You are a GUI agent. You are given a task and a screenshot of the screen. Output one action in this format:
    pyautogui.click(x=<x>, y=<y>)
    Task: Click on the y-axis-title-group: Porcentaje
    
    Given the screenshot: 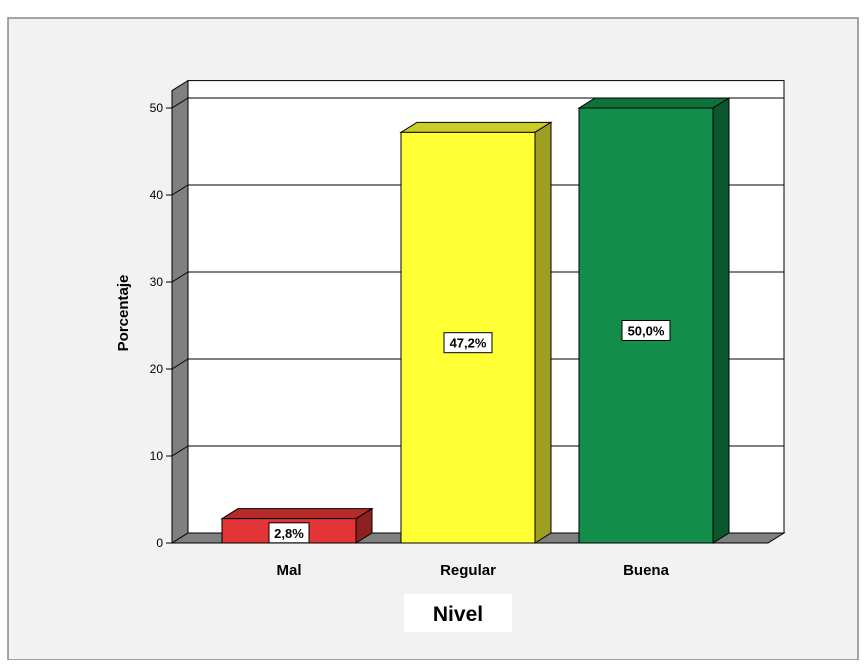 What is the action you would take?
    pyautogui.click(x=123, y=313)
    